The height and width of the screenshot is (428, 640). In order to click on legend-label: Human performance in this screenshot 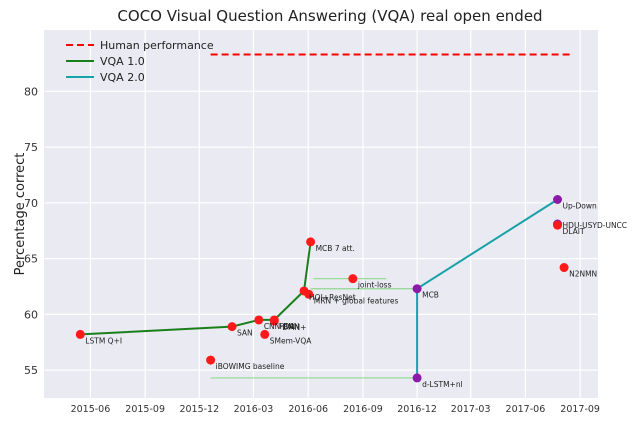, I will do `click(157, 45)`.